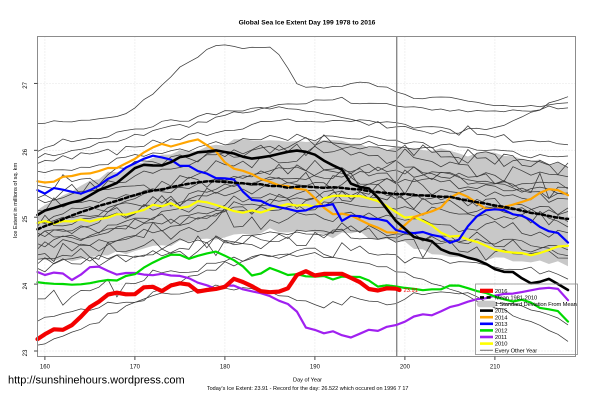  What do you see at coordinates (536, 305) in the screenshot?
I see `svg-text: 1 Standard Deviation From Mean` at bounding box center [536, 305].